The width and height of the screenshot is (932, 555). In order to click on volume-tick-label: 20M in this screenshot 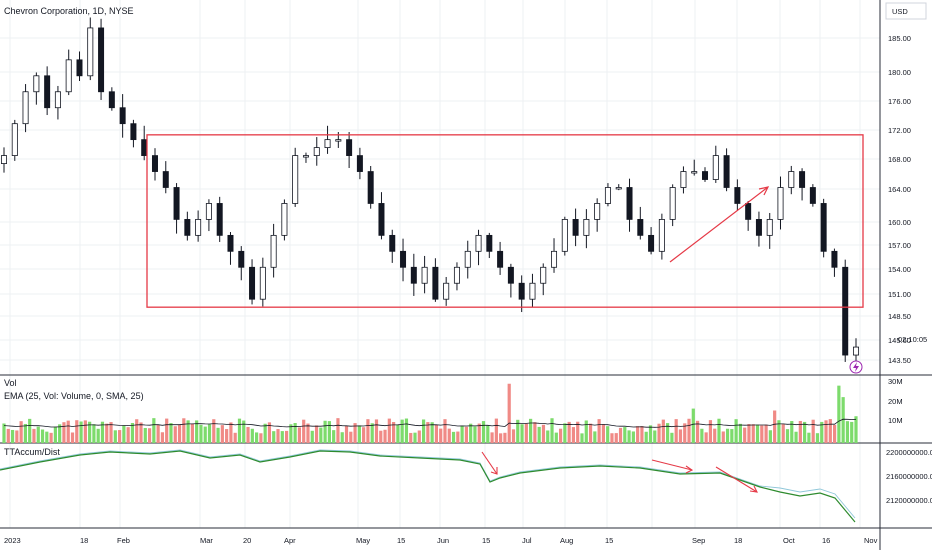, I will do `click(895, 401)`.